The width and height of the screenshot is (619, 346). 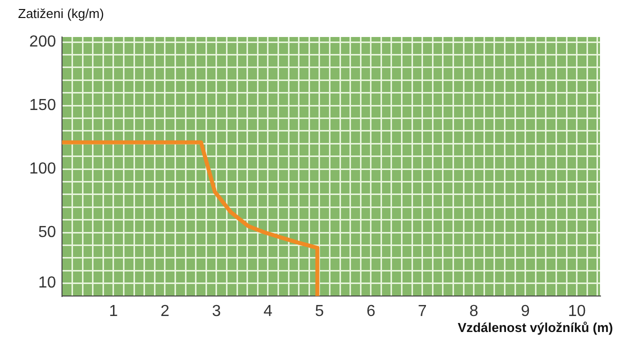 I want to click on x-axis-title: Vzdálenost výložníků (m), so click(x=535, y=327).